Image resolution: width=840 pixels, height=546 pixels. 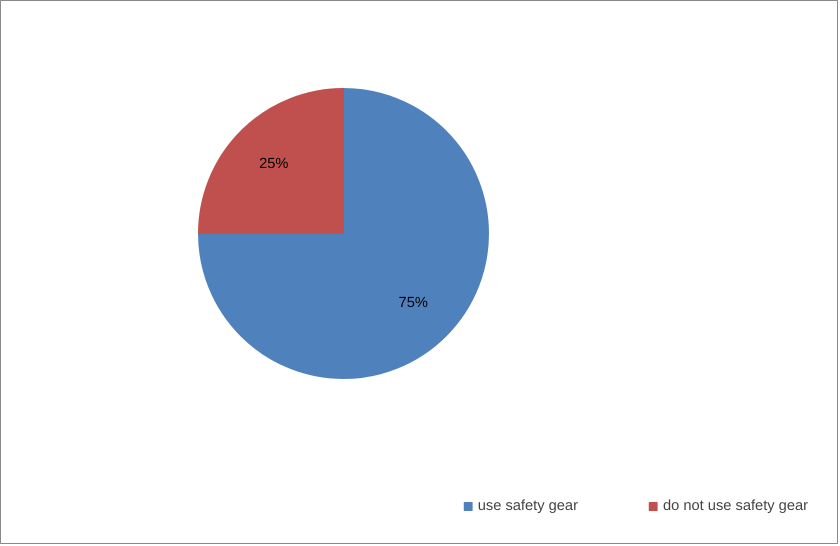 What do you see at coordinates (735, 506) in the screenshot?
I see `legend-label: do not use safety gear` at bounding box center [735, 506].